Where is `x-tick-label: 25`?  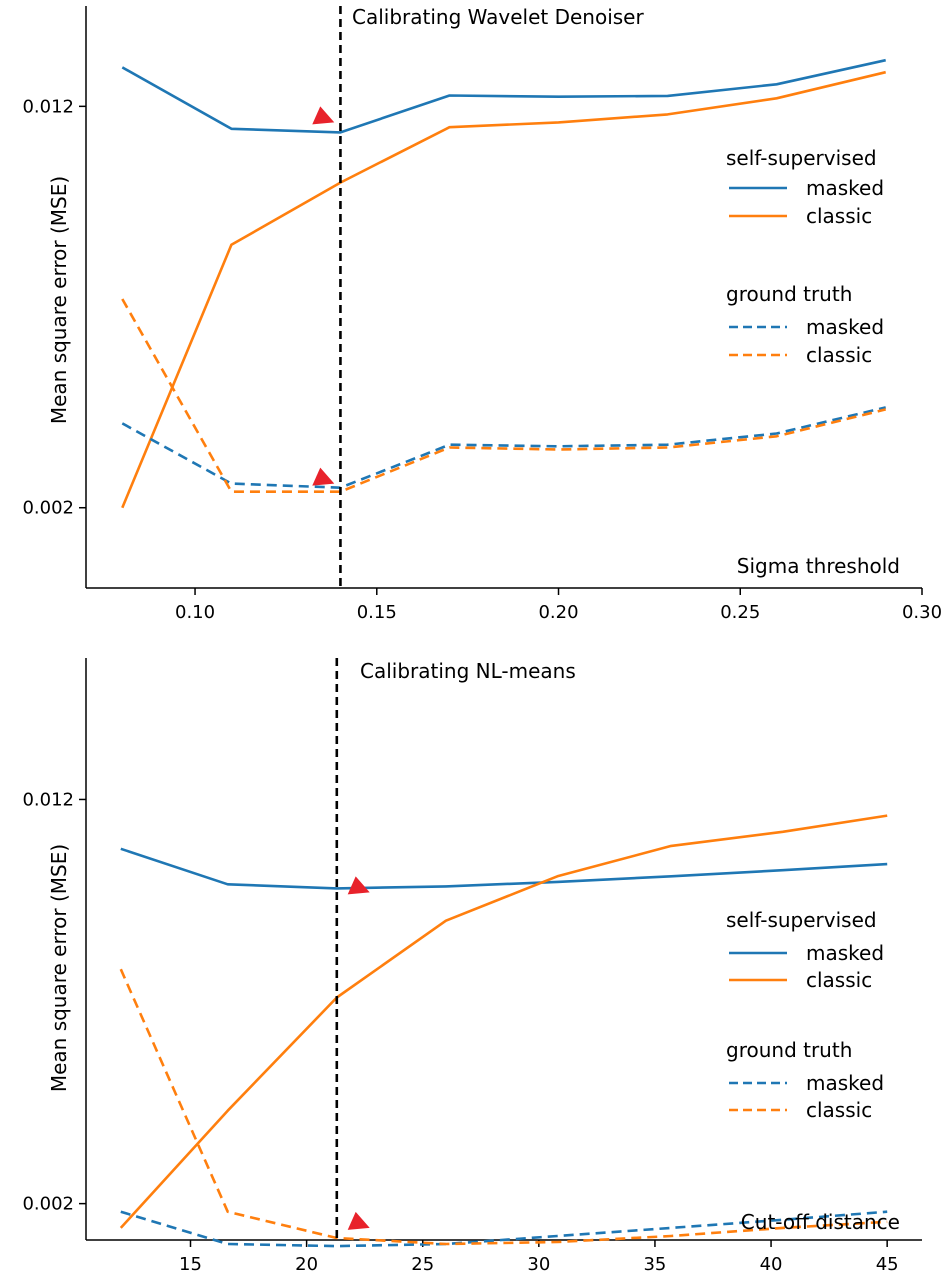
x-tick-label: 25 is located at coordinates (422, 1264).